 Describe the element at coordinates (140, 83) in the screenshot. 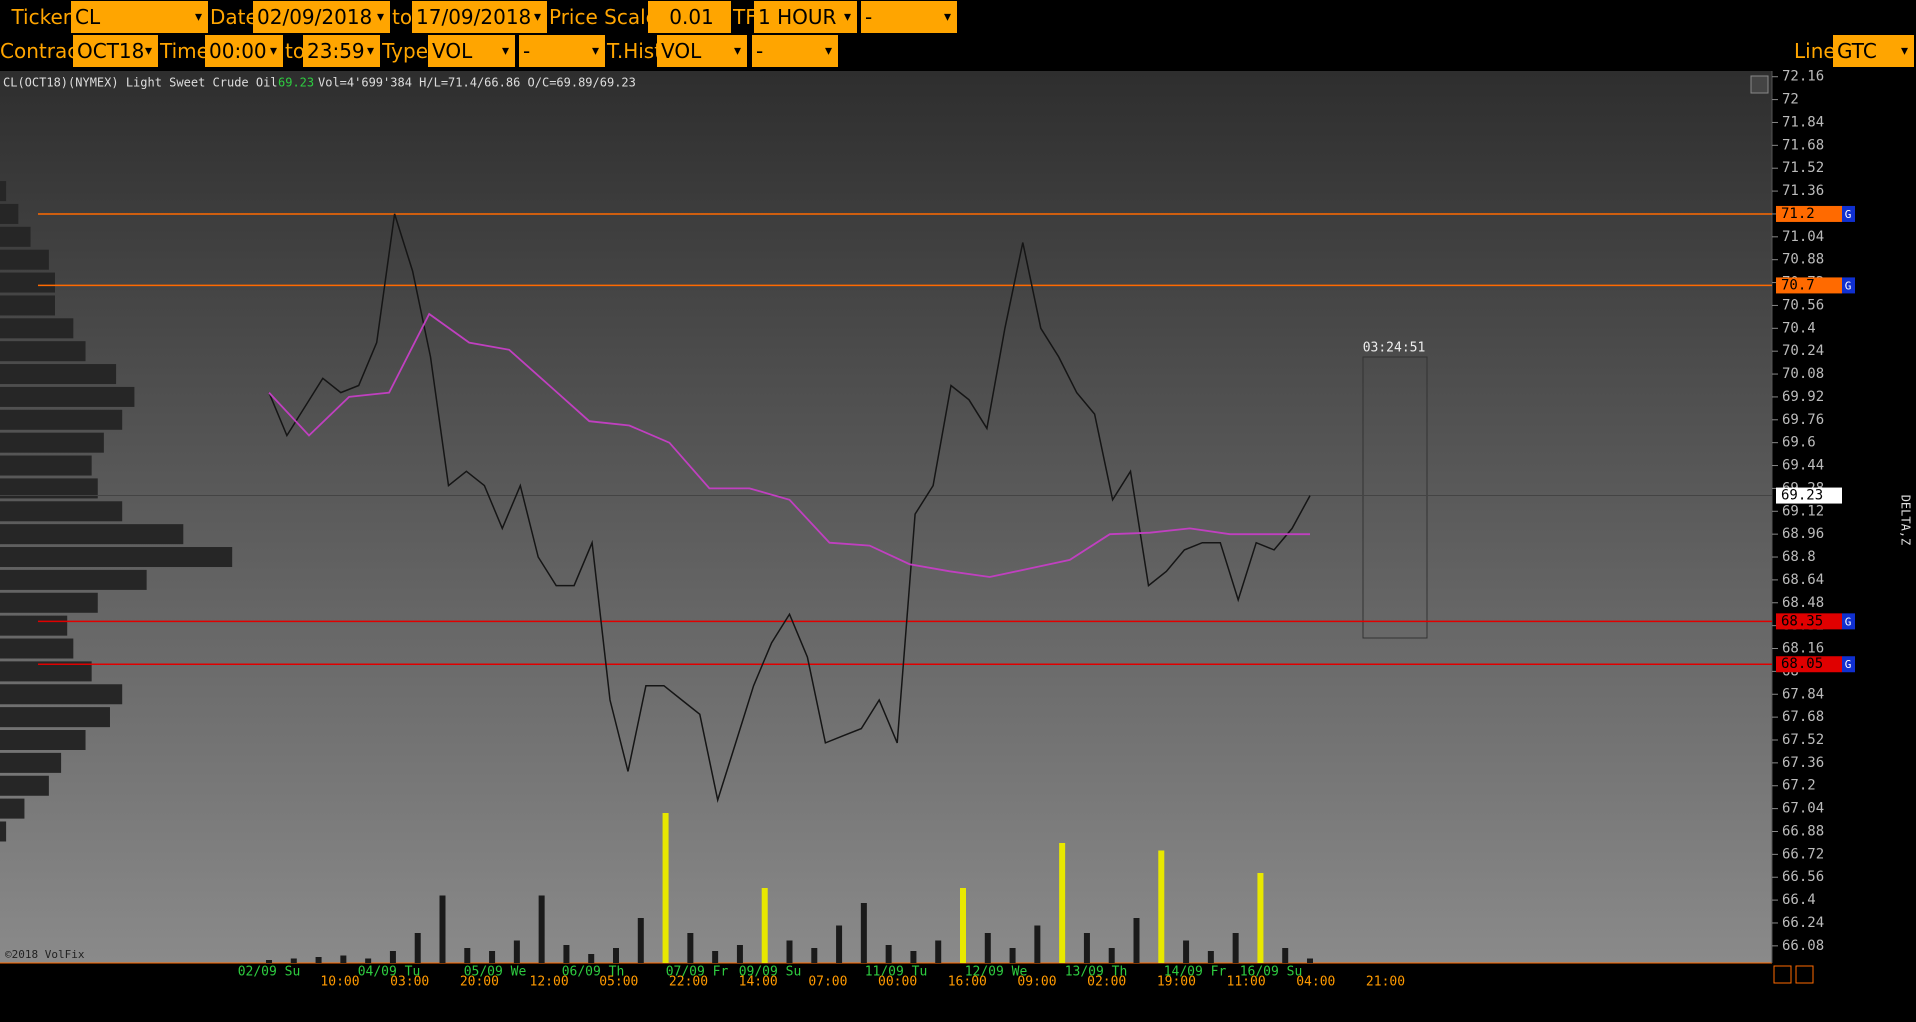

I see `instrument-title: CL(OCT18)(NYMEX) Light Sweet Crude Oil` at that location.